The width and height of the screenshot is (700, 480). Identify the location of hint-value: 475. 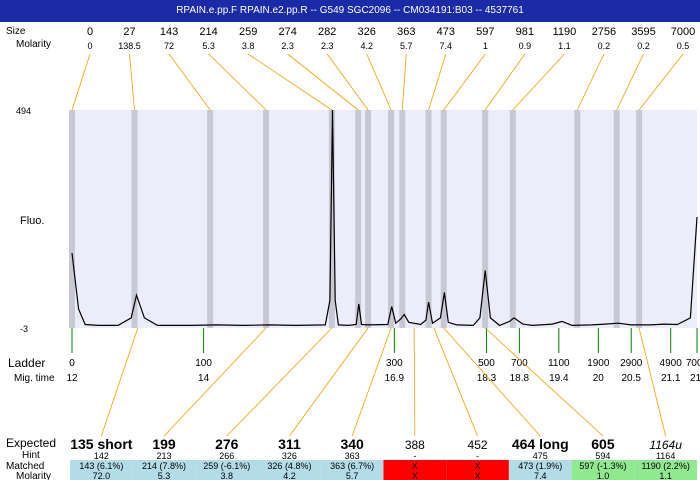
(540, 456).